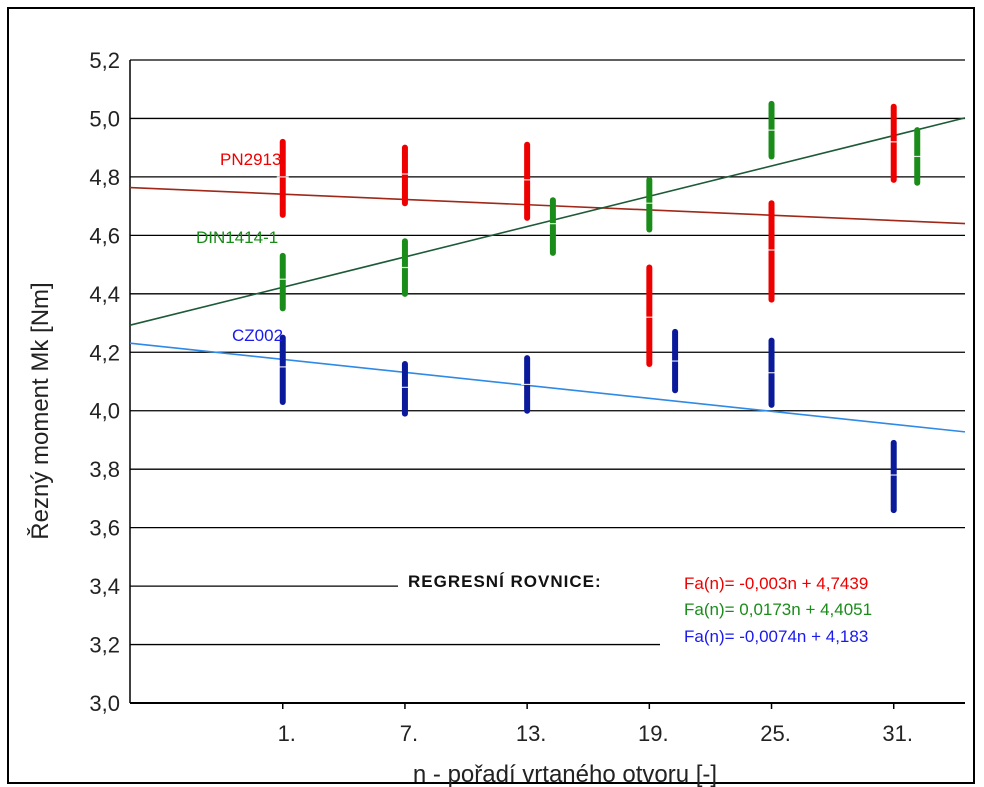 This screenshot has height=787, width=984. Describe the element at coordinates (505, 581) in the screenshot. I see `regression-title: REGRESNÍ ROVNICE:` at that location.